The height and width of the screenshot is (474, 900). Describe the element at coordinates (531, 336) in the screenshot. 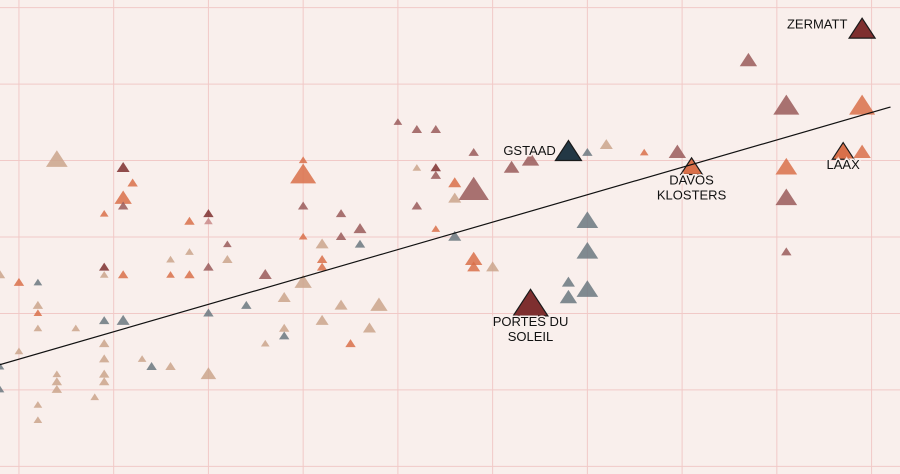

I see `point-label: SOLEIL` at that location.